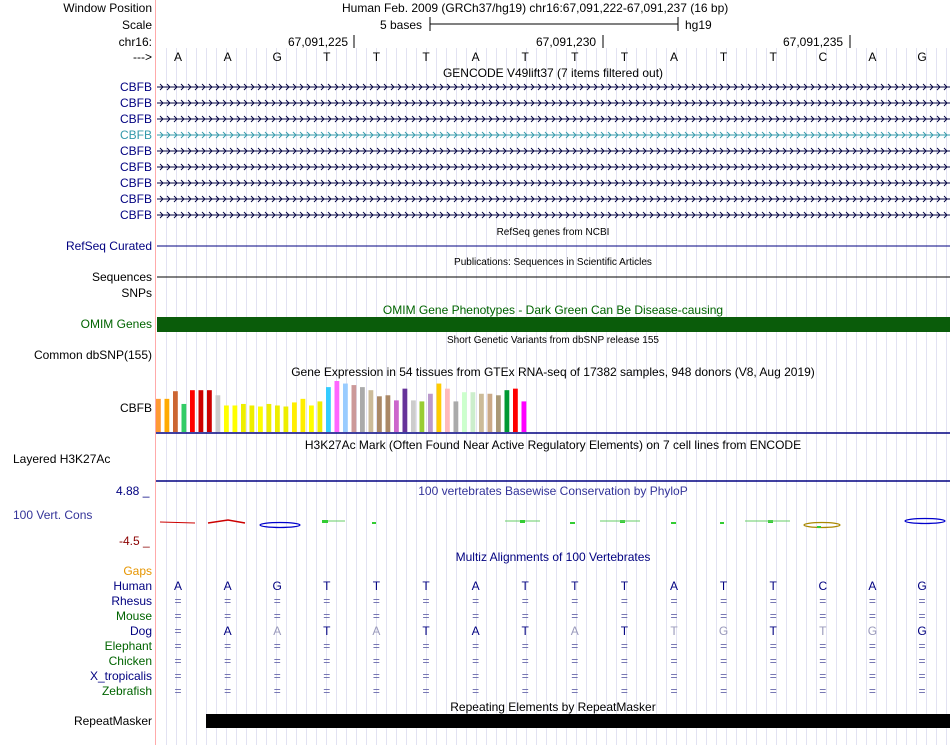 Image resolution: width=950 pixels, height=745 pixels. Describe the element at coordinates (116, 324) in the screenshot. I see `omim-label: OMIM Genes` at that location.